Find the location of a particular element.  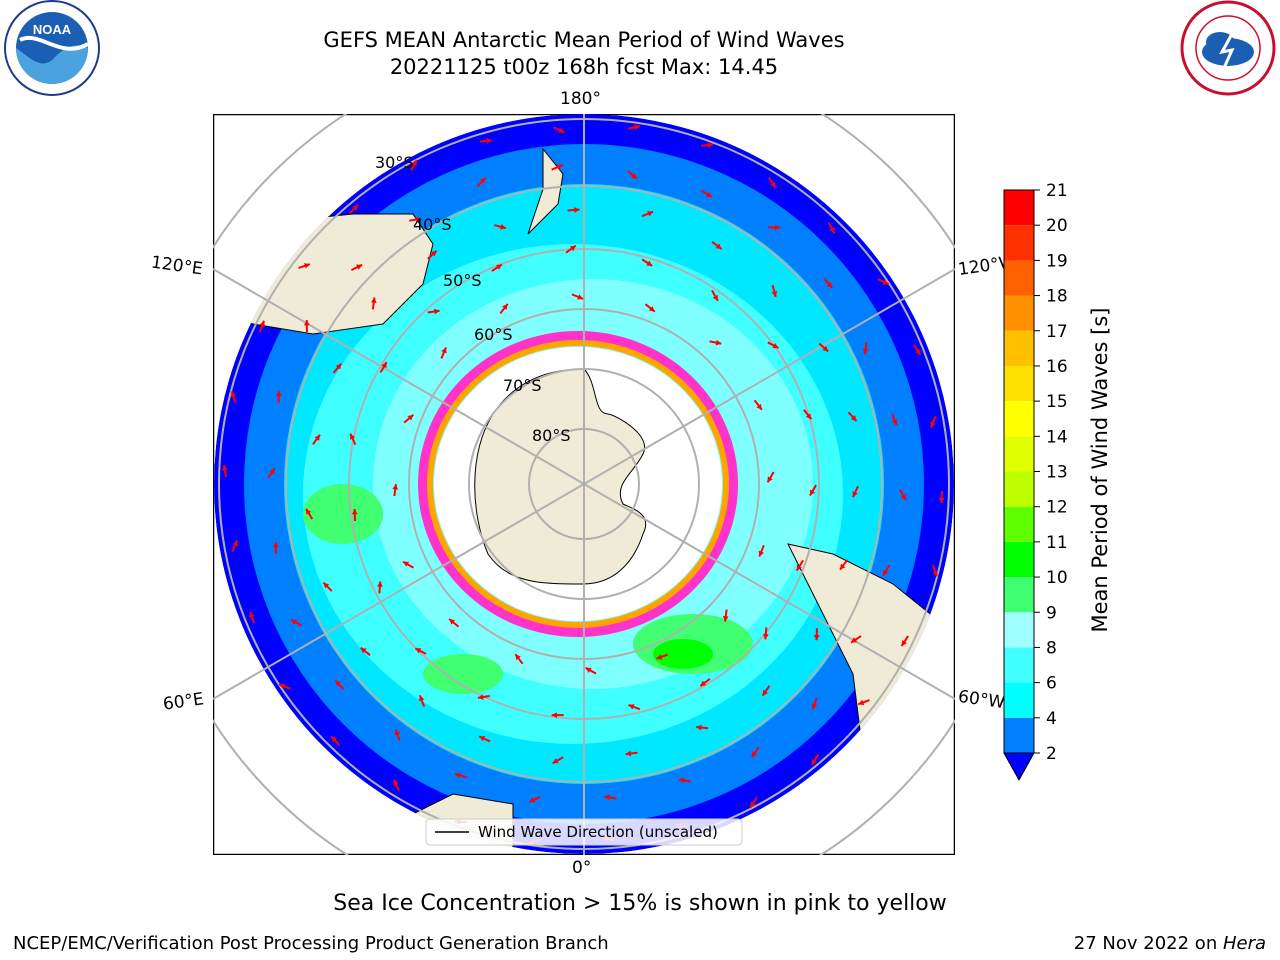

lon-label-180: 180° is located at coordinates (580, 99).